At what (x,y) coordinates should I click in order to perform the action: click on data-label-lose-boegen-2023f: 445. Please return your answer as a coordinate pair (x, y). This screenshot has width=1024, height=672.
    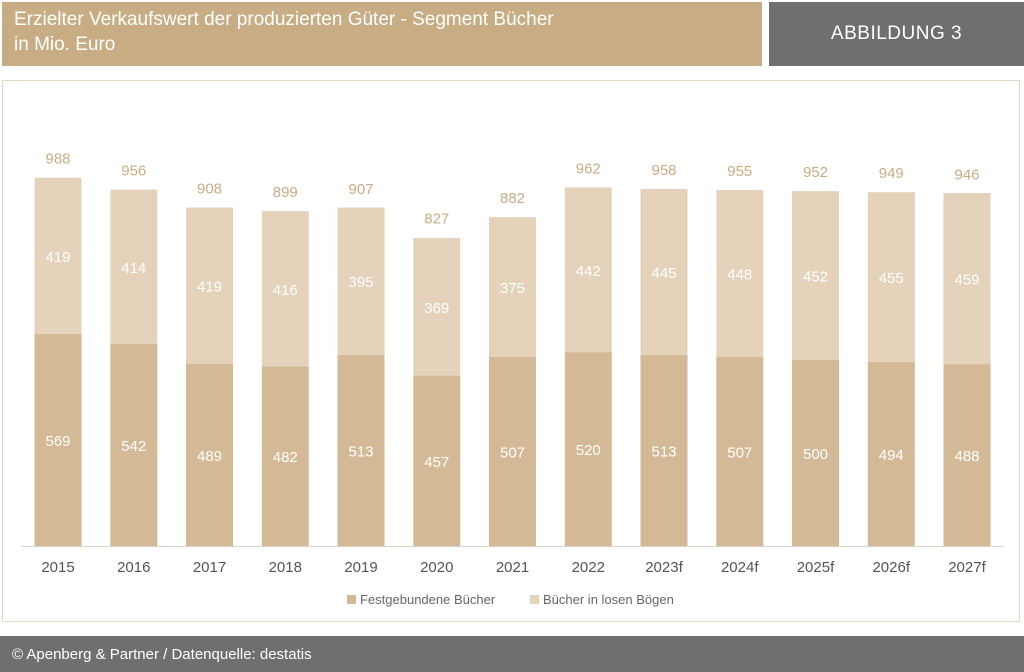
    Looking at the image, I should click on (663, 273).